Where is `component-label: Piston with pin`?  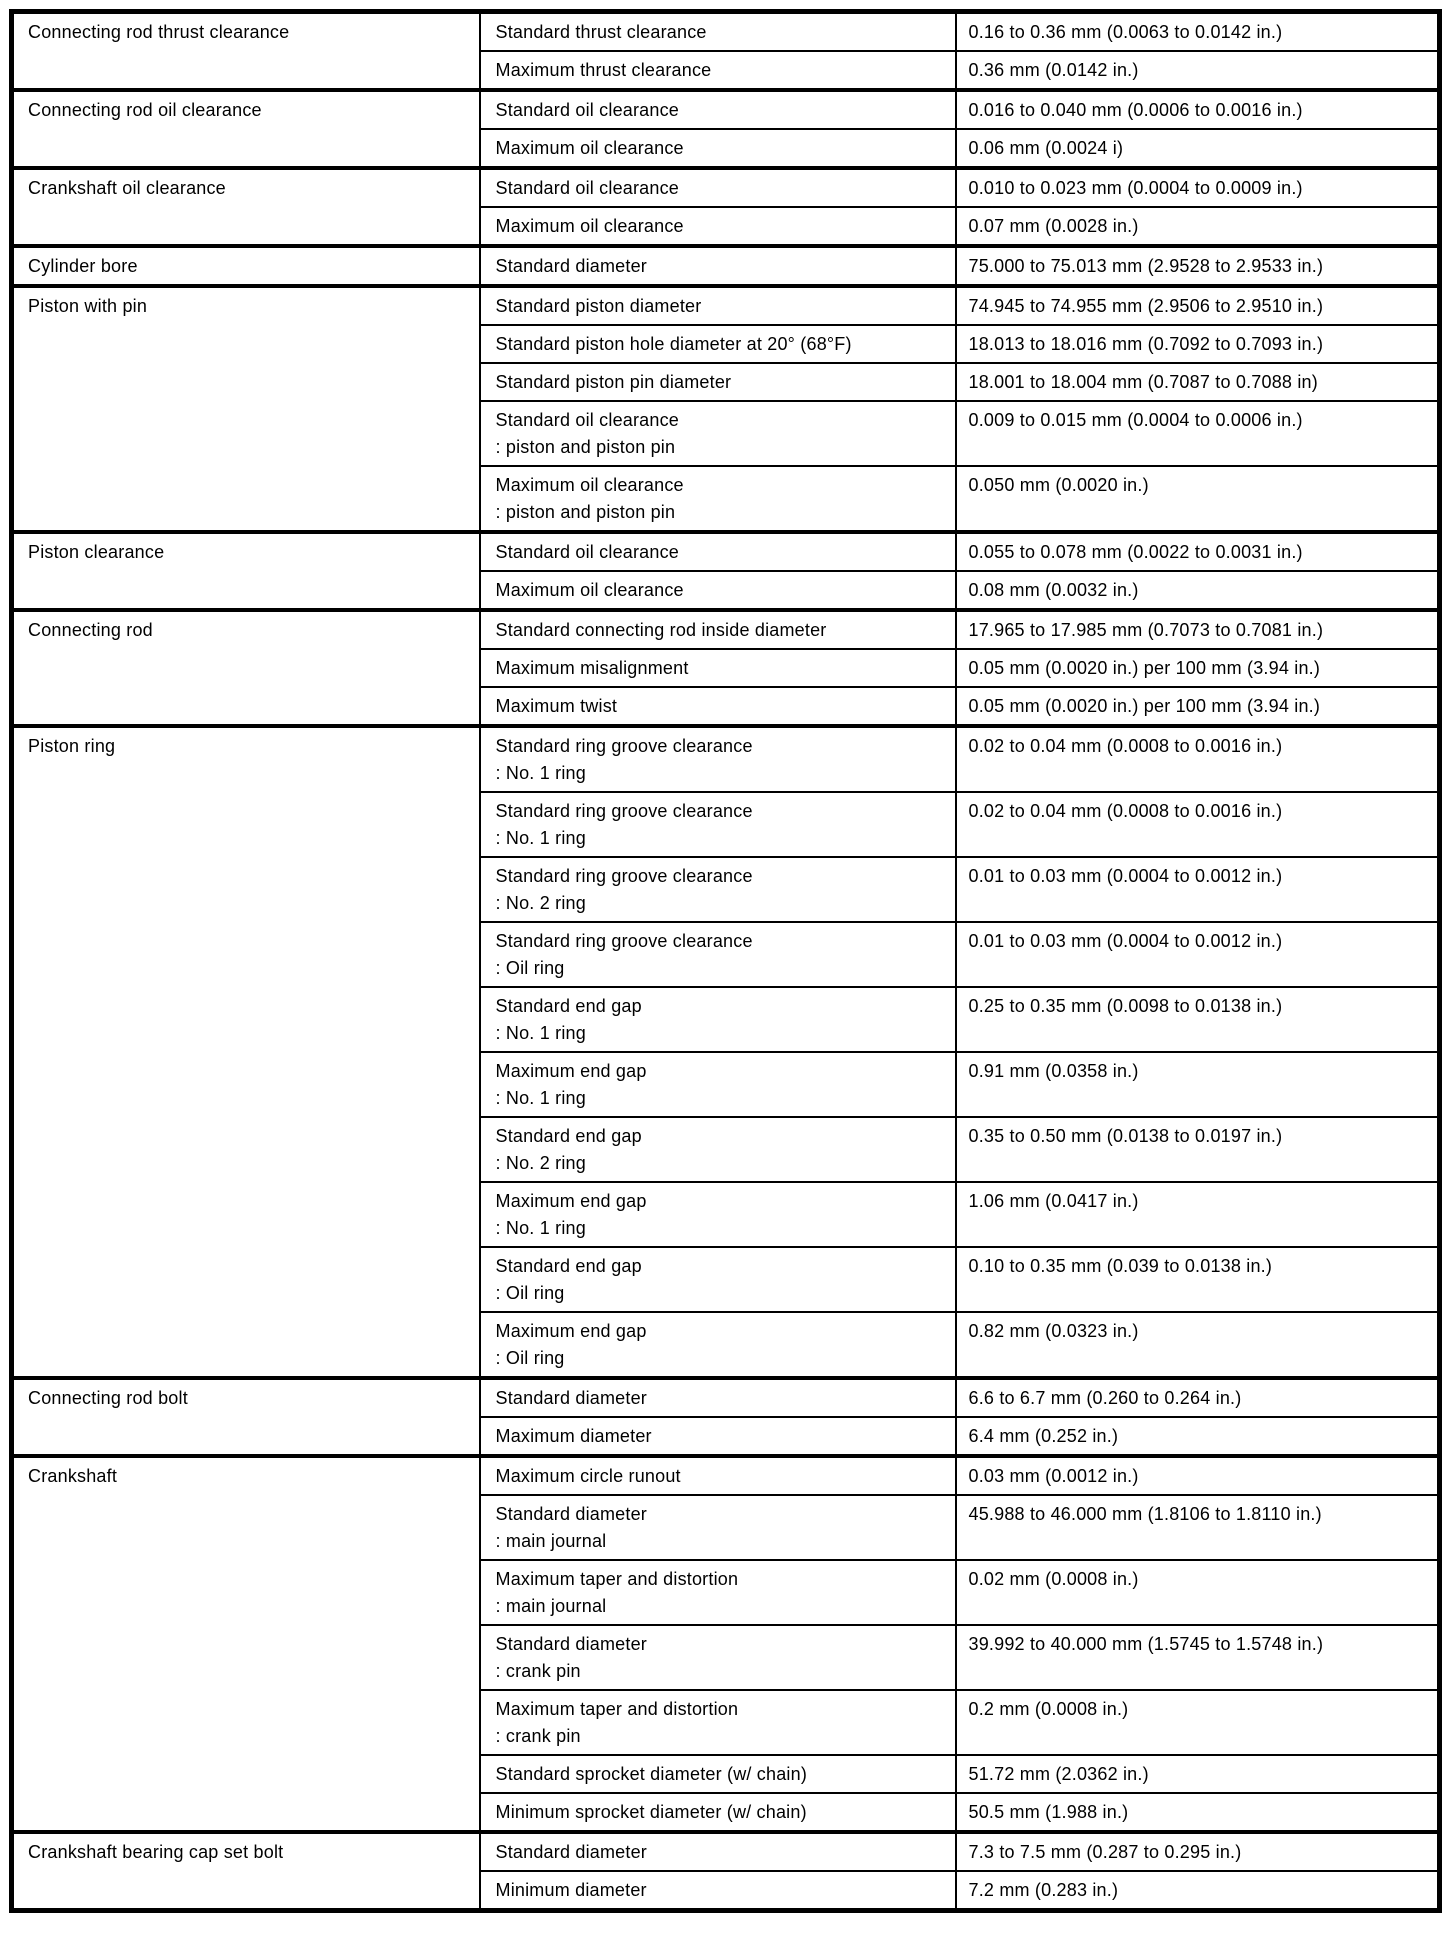 component-label: Piston with pin is located at coordinates (88, 306).